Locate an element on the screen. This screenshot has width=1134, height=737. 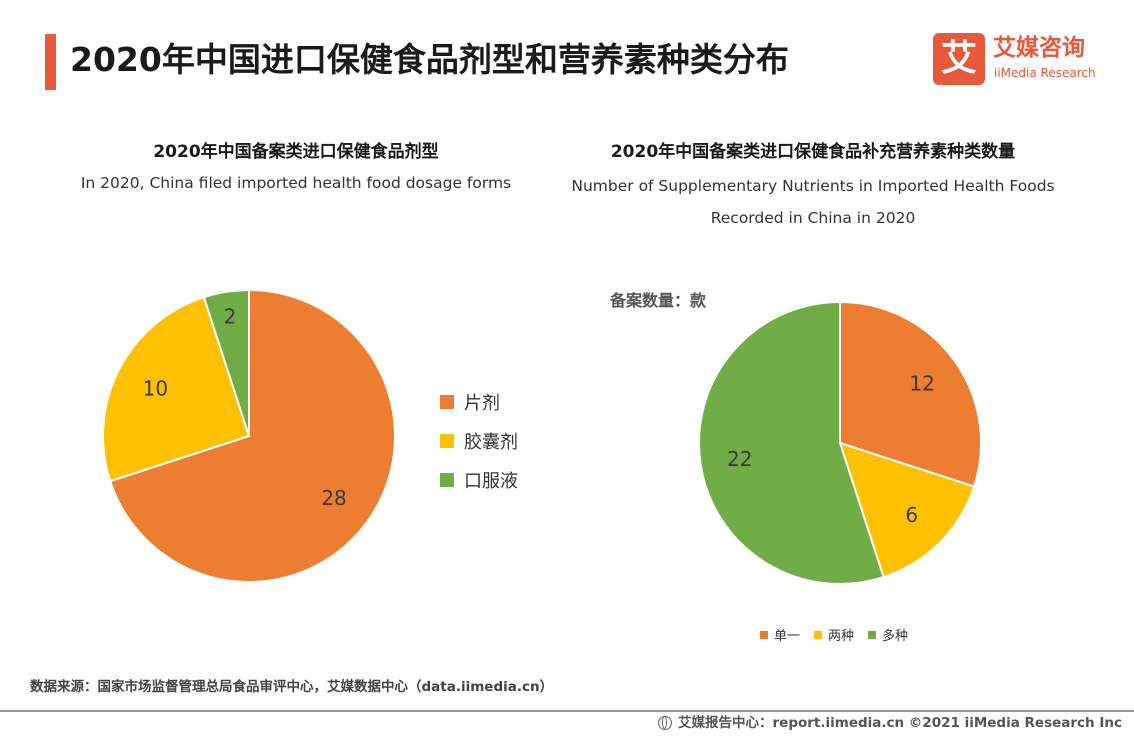
globe-icon is located at coordinates (665, 723).